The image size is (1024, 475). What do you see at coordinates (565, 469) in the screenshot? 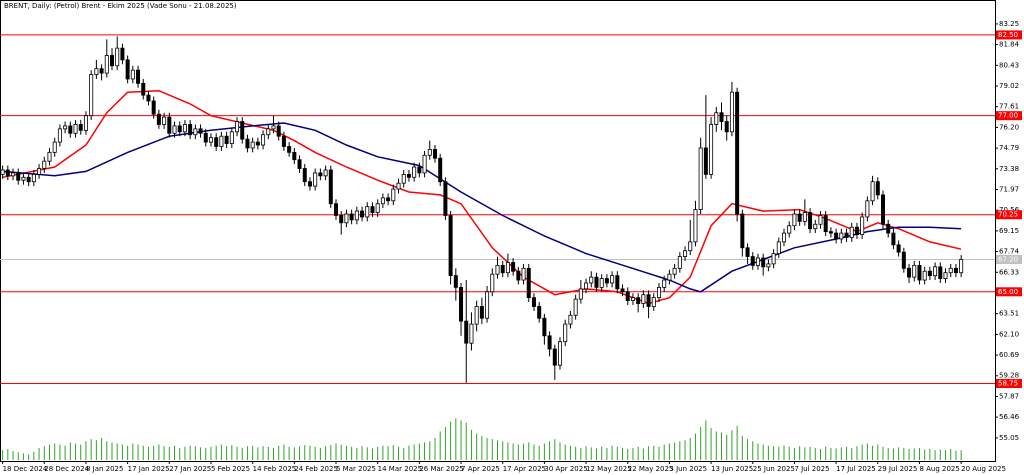
I see `x-tick-label: 30 Apr 2025` at bounding box center [565, 469].